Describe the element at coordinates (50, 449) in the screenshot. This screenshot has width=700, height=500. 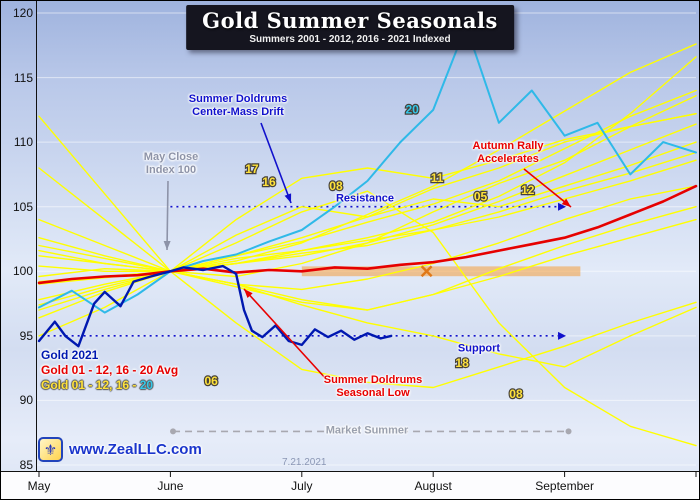
I see `zeal-logo-icon: ⚜` at that location.